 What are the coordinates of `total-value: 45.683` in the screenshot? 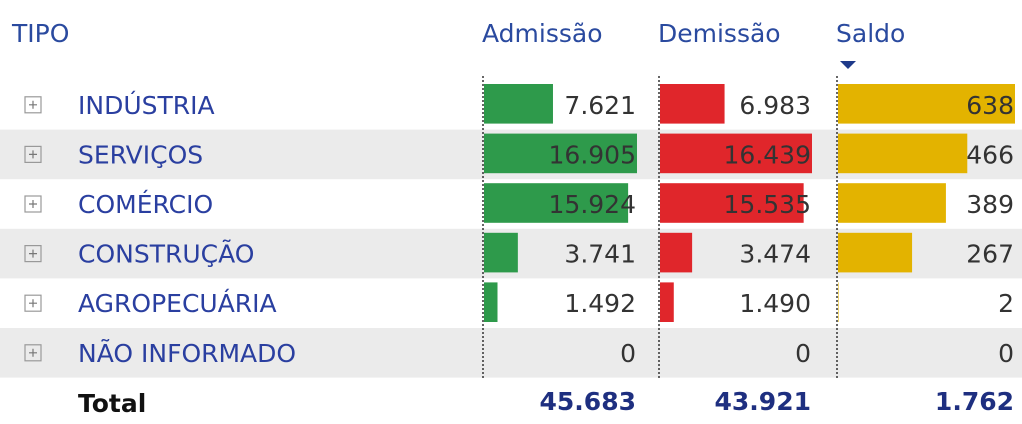 It's located at (588, 401).